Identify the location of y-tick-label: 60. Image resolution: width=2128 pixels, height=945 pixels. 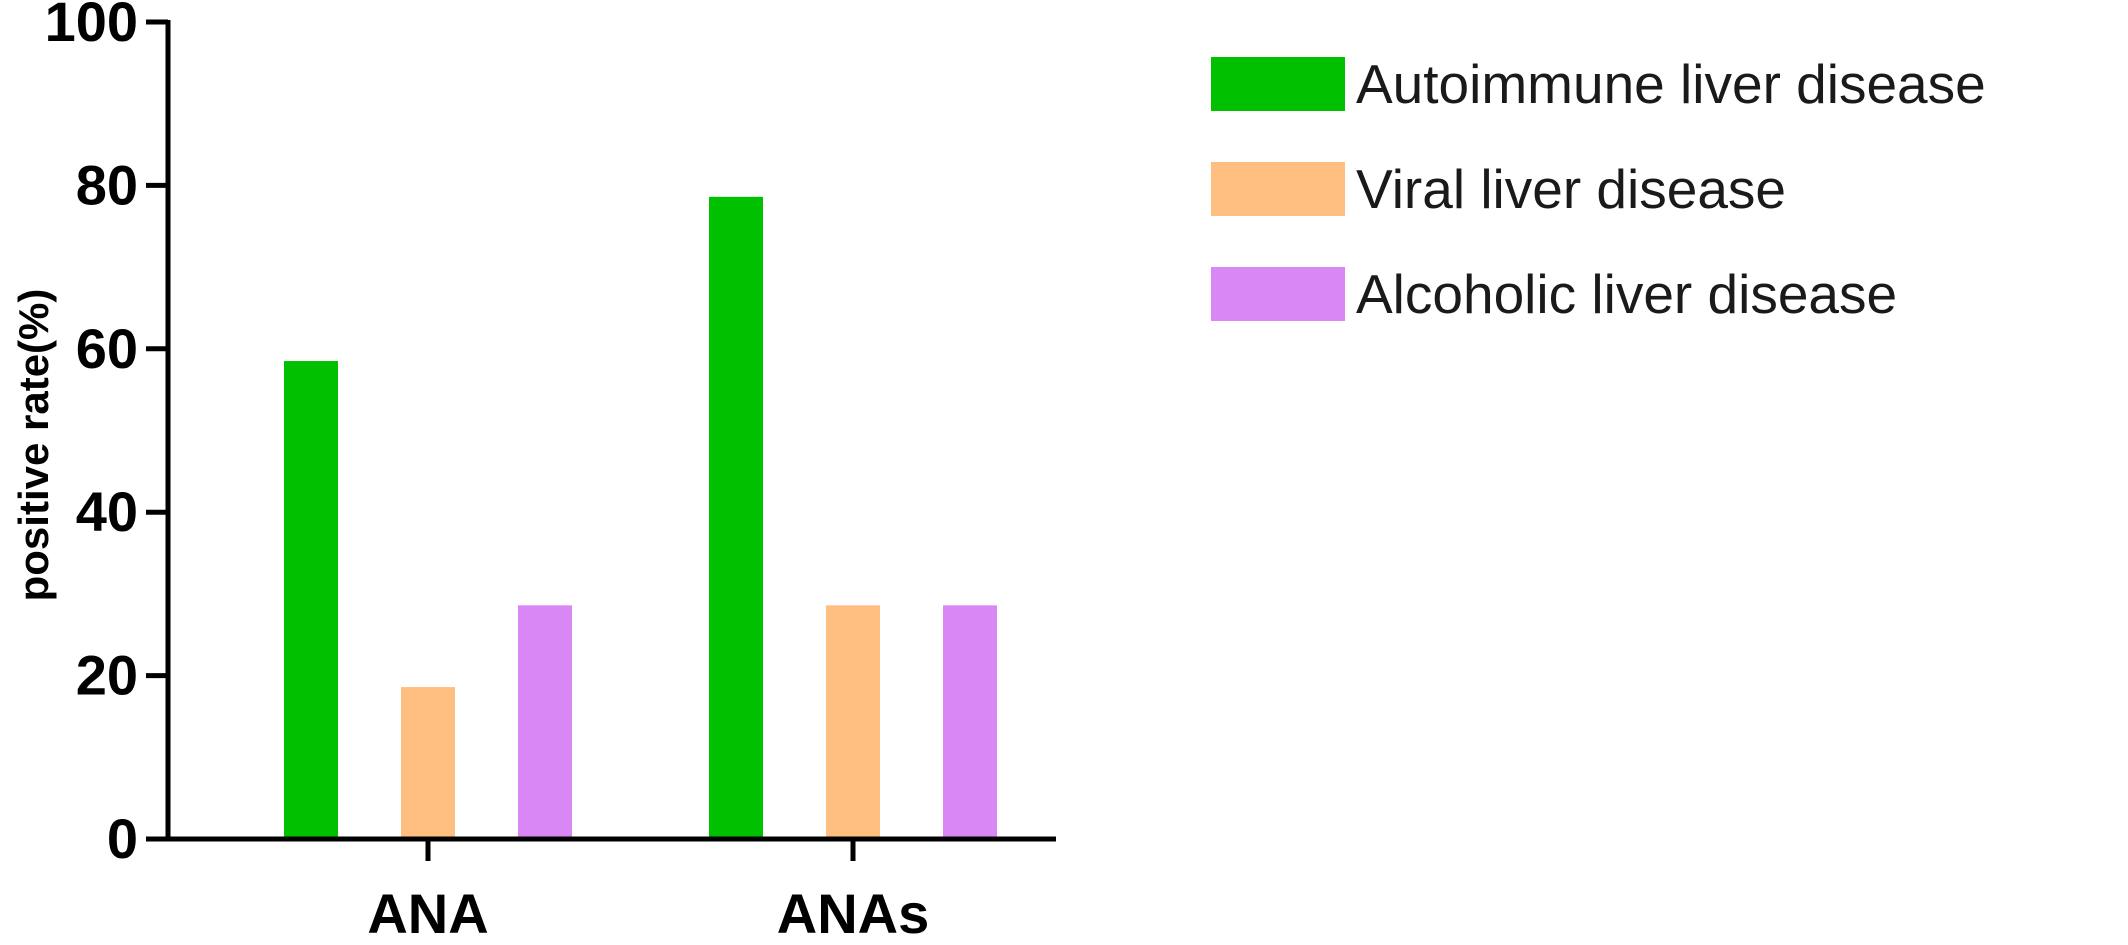
(107, 348).